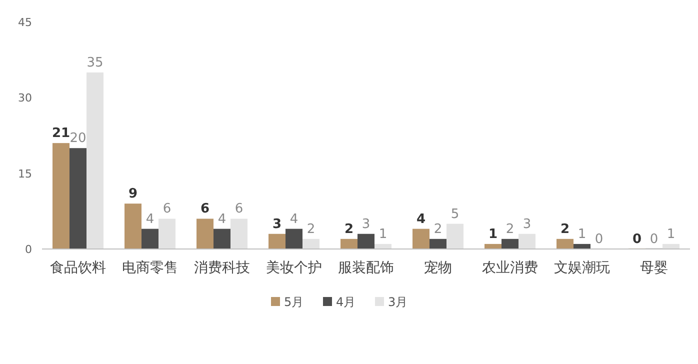 This screenshot has width=698, height=364. What do you see at coordinates (150, 268) in the screenshot?
I see `x-tick-label: 电商零售` at bounding box center [150, 268].